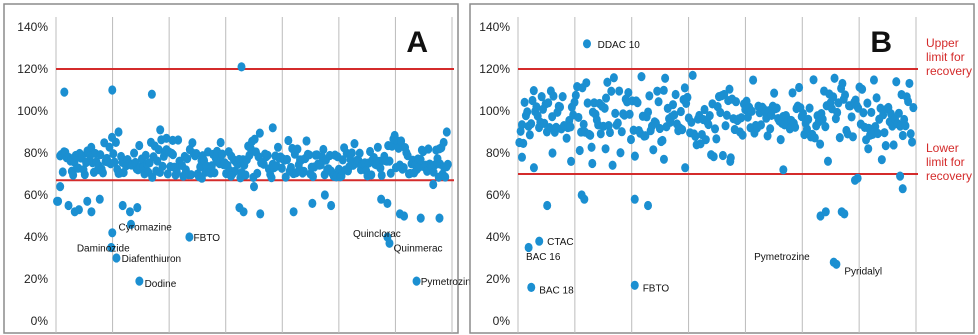  What do you see at coordinates (942, 148) in the screenshot?
I see `panel-b-limit-label: Lower` at bounding box center [942, 148].